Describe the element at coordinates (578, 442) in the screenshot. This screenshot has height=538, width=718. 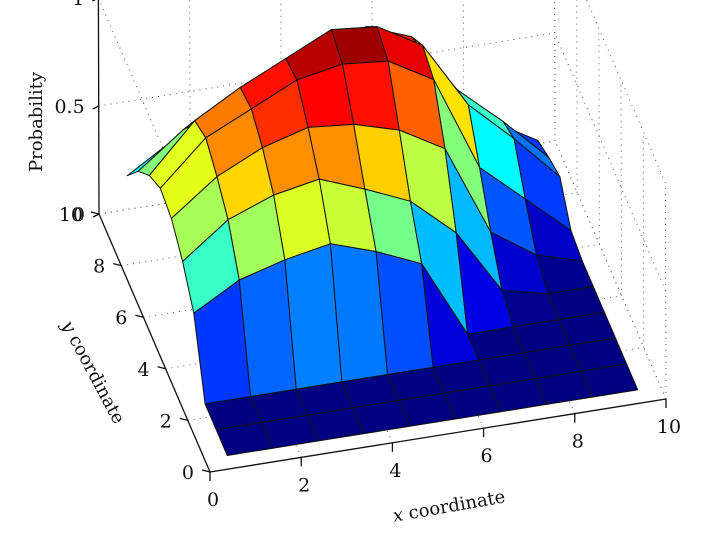
I see `x-tick-label: 8` at that location.